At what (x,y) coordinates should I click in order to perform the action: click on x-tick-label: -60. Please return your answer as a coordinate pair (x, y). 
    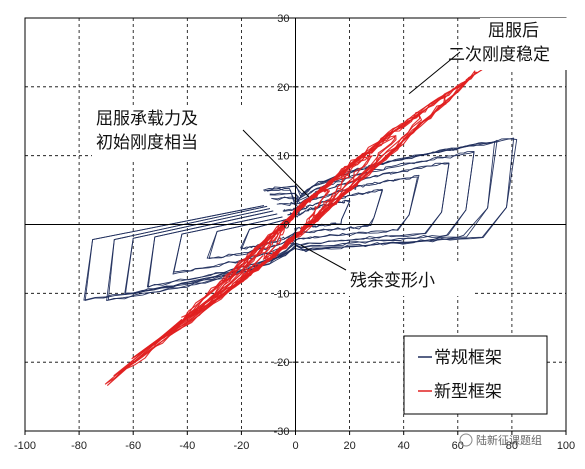
    Looking at the image, I should click on (133, 446).